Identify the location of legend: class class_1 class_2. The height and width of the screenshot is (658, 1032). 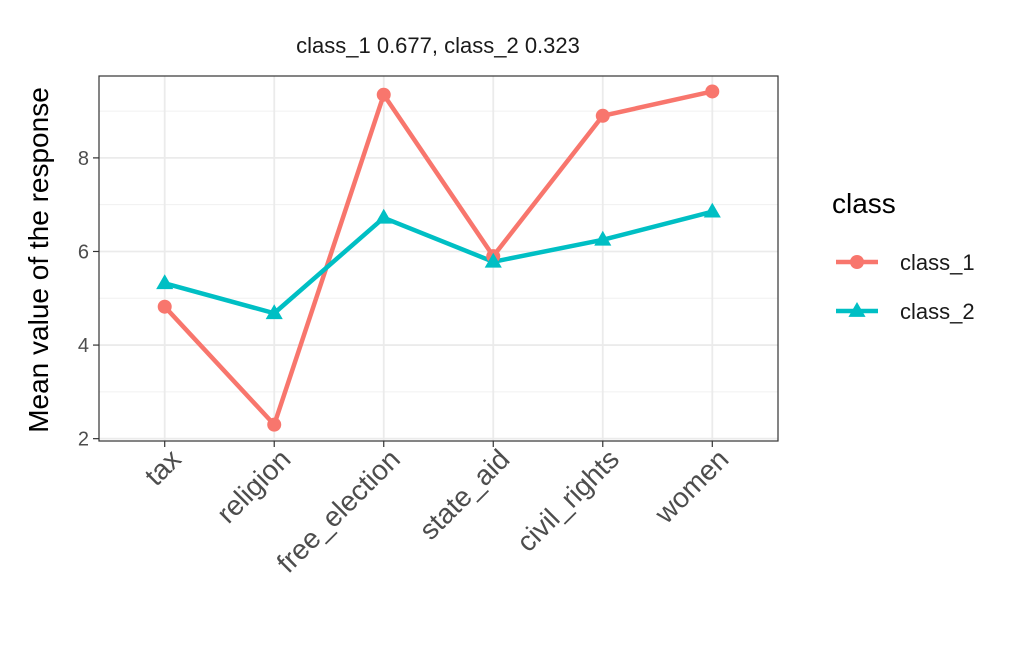
(903, 256).